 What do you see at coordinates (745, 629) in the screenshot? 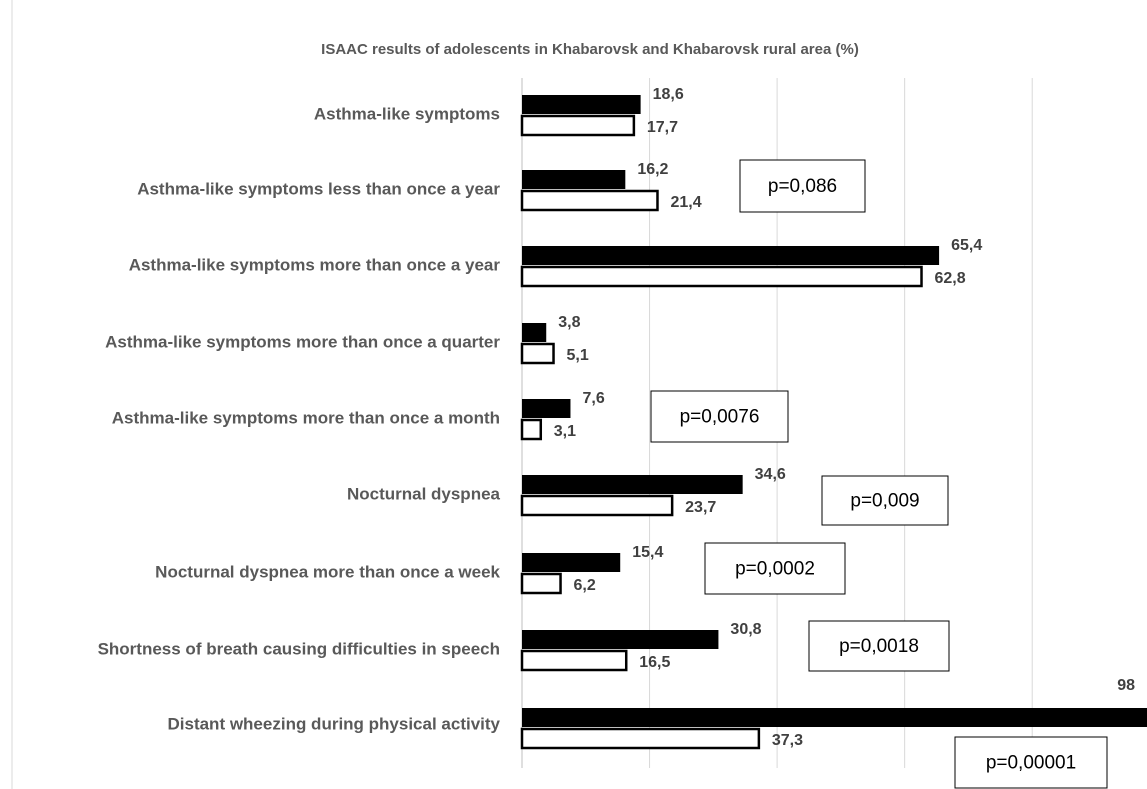
I see `value-label: 30,8` at bounding box center [745, 629].